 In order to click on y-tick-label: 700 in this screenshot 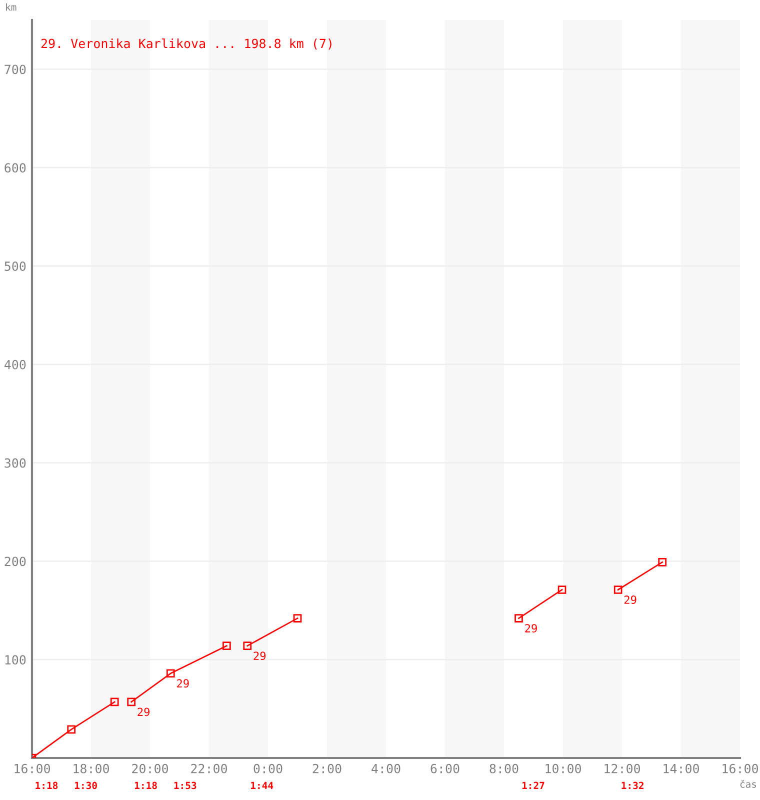, I will do `click(15, 69)`.